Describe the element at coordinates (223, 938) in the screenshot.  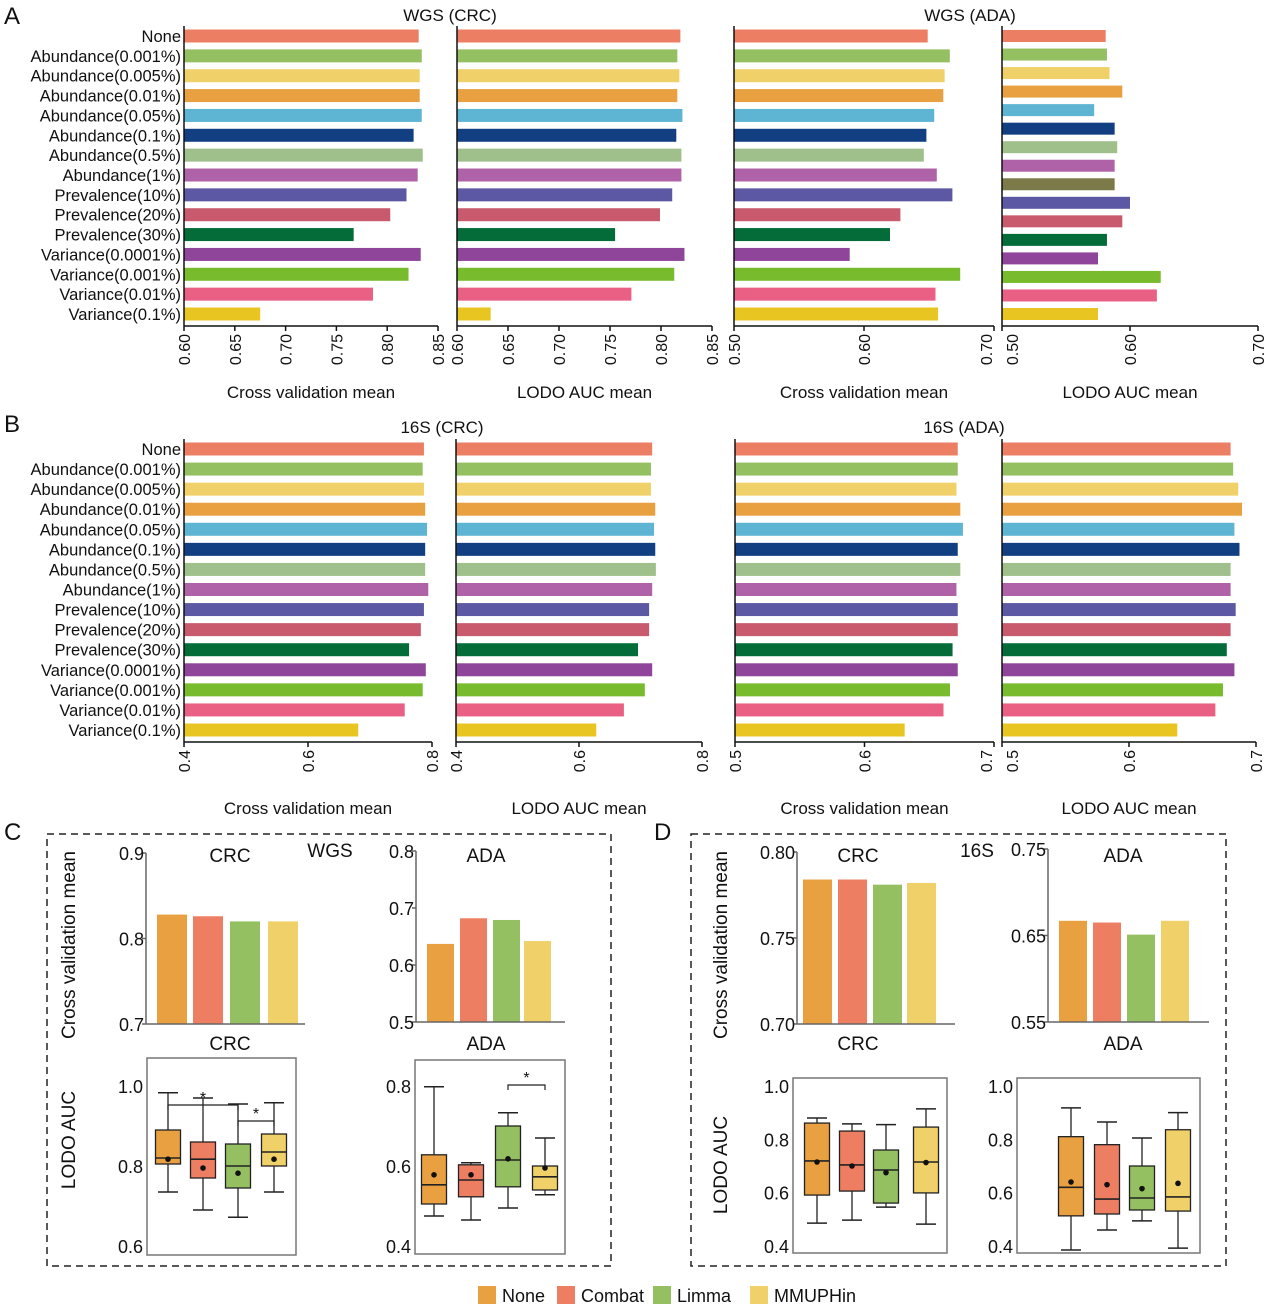
I see `bar-chart-C1` at that location.